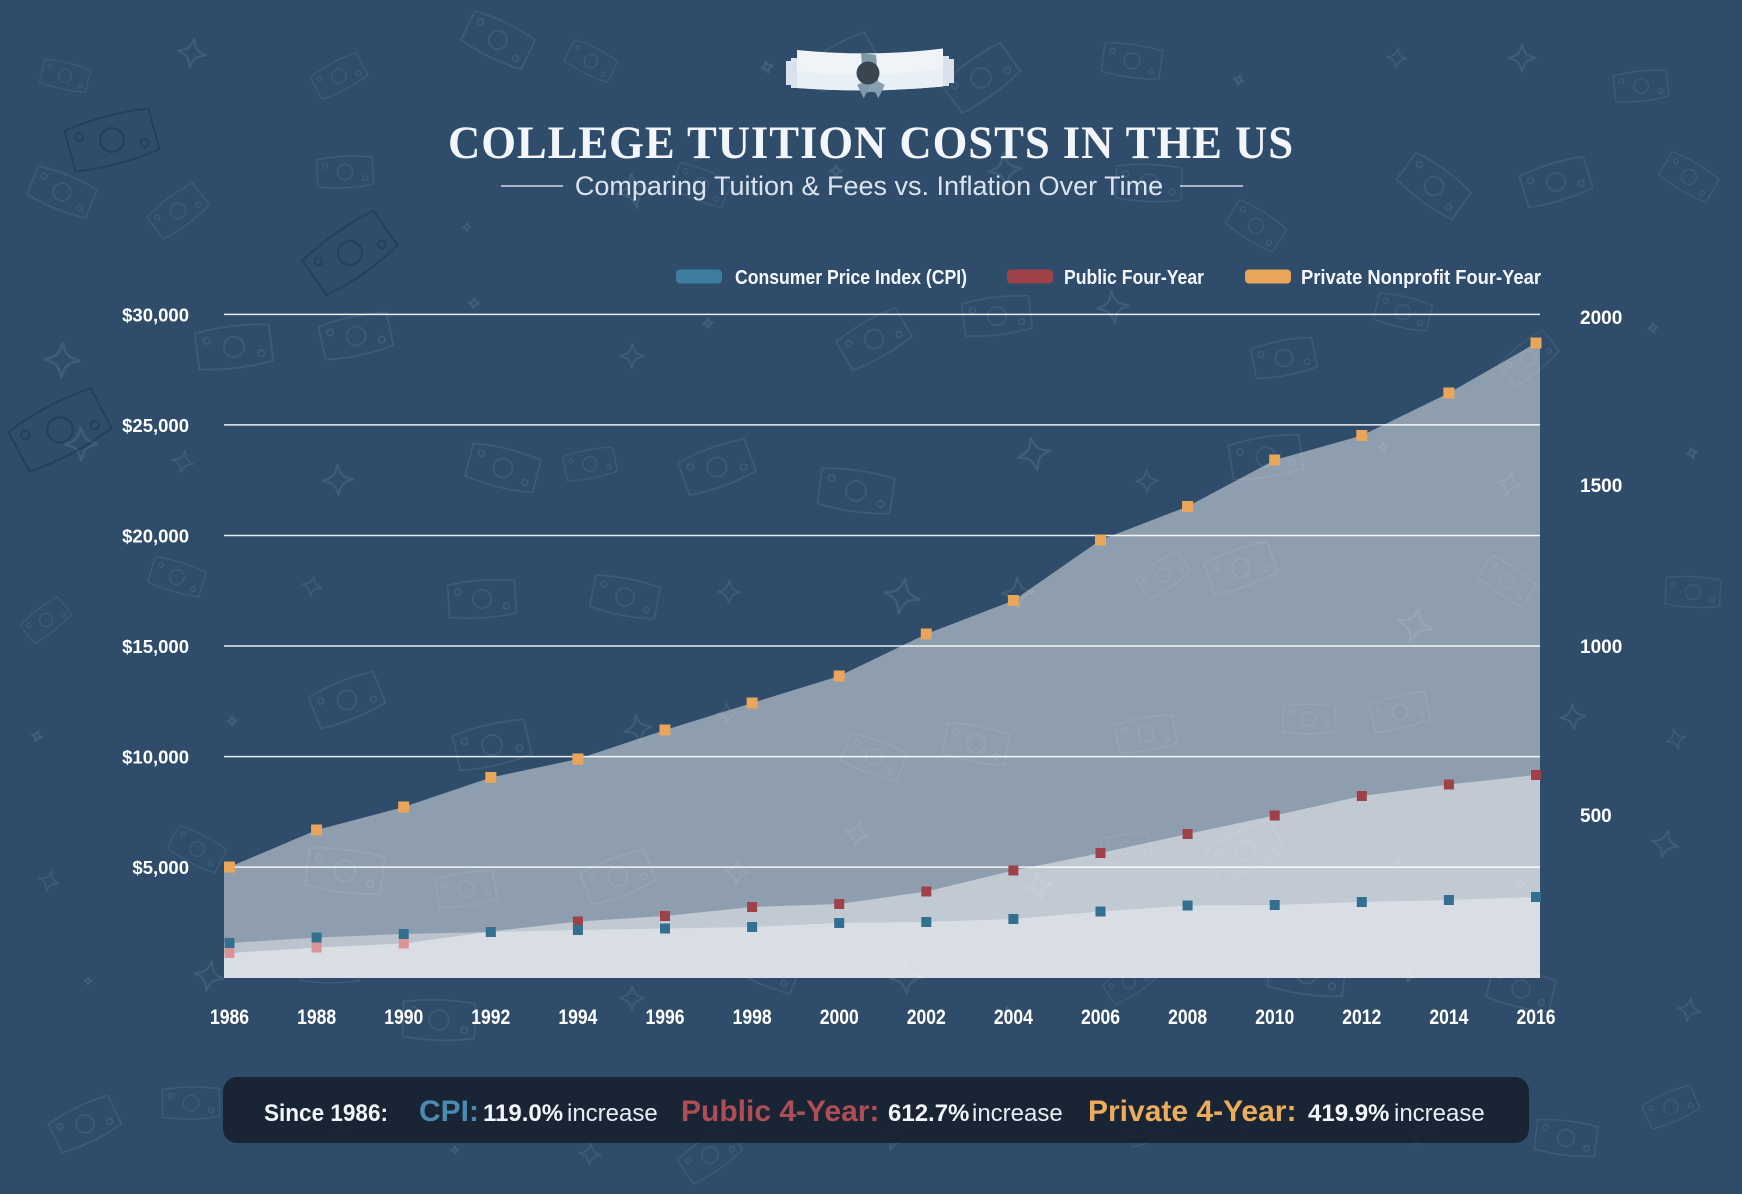 Image resolution: width=1742 pixels, height=1194 pixels. Describe the element at coordinates (160, 867) in the screenshot. I see `svg-text: $5,000` at that location.